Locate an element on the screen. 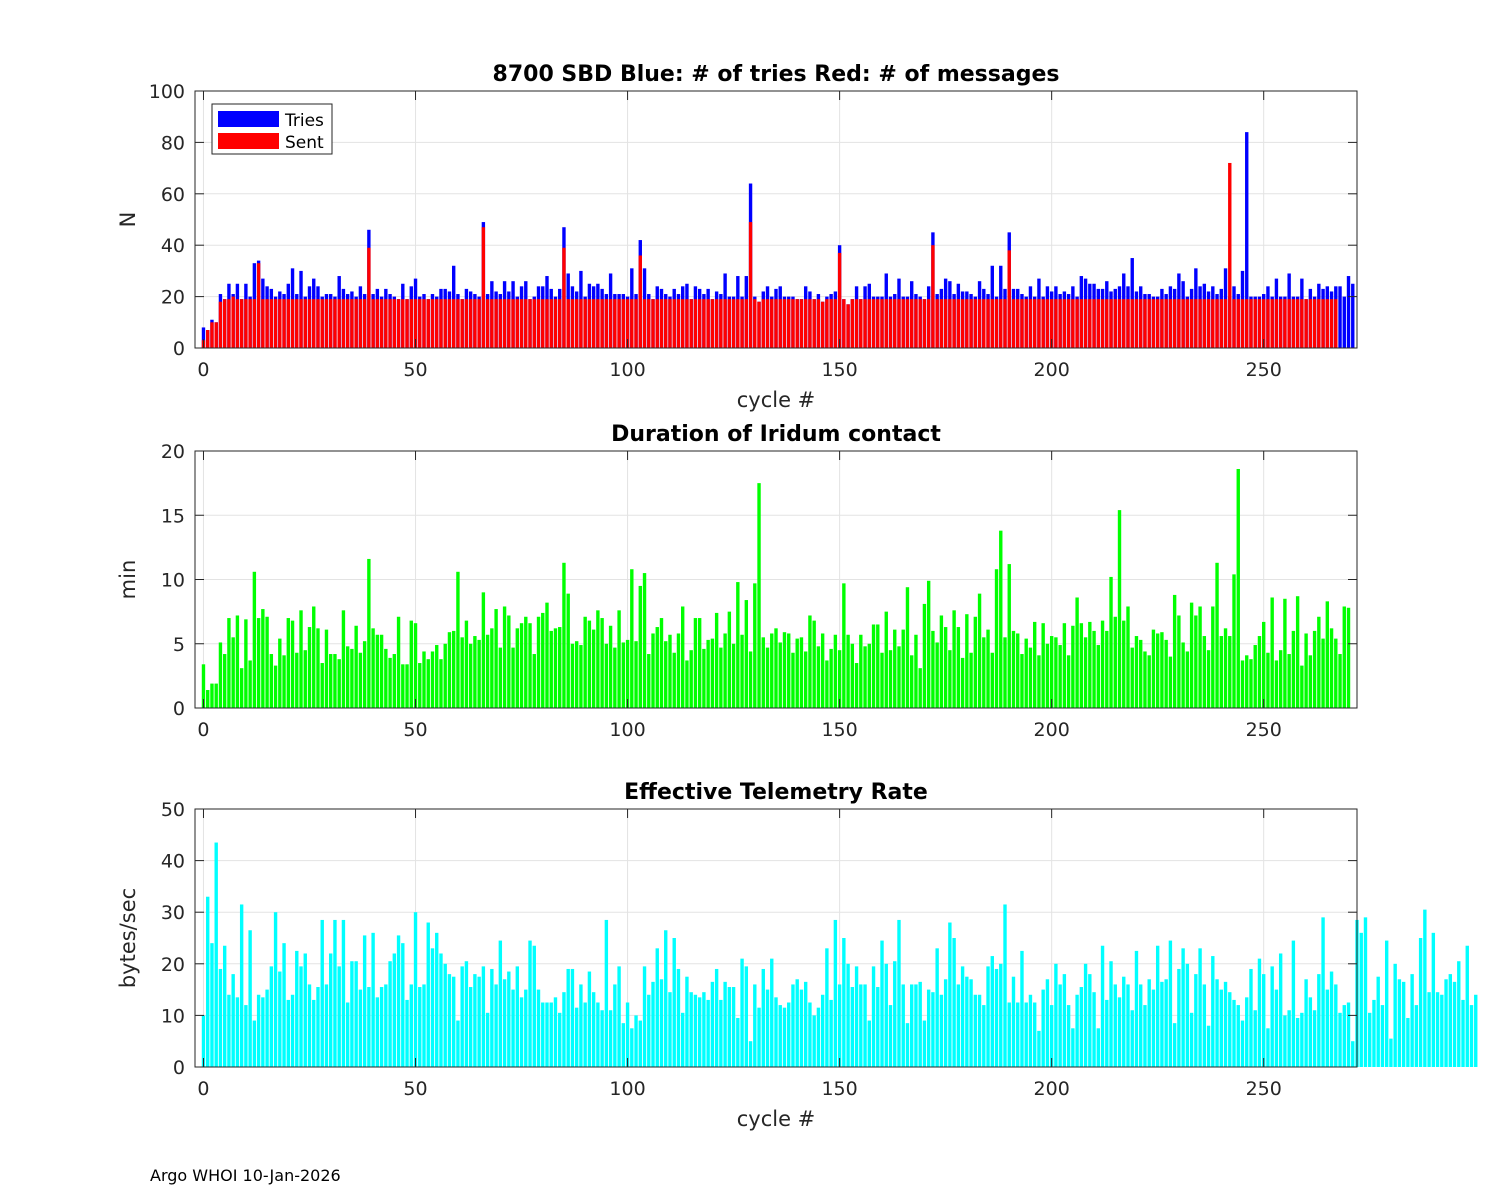 The height and width of the screenshot is (1200, 1500). tries-x-axis-label: cycle # is located at coordinates (776, 400).